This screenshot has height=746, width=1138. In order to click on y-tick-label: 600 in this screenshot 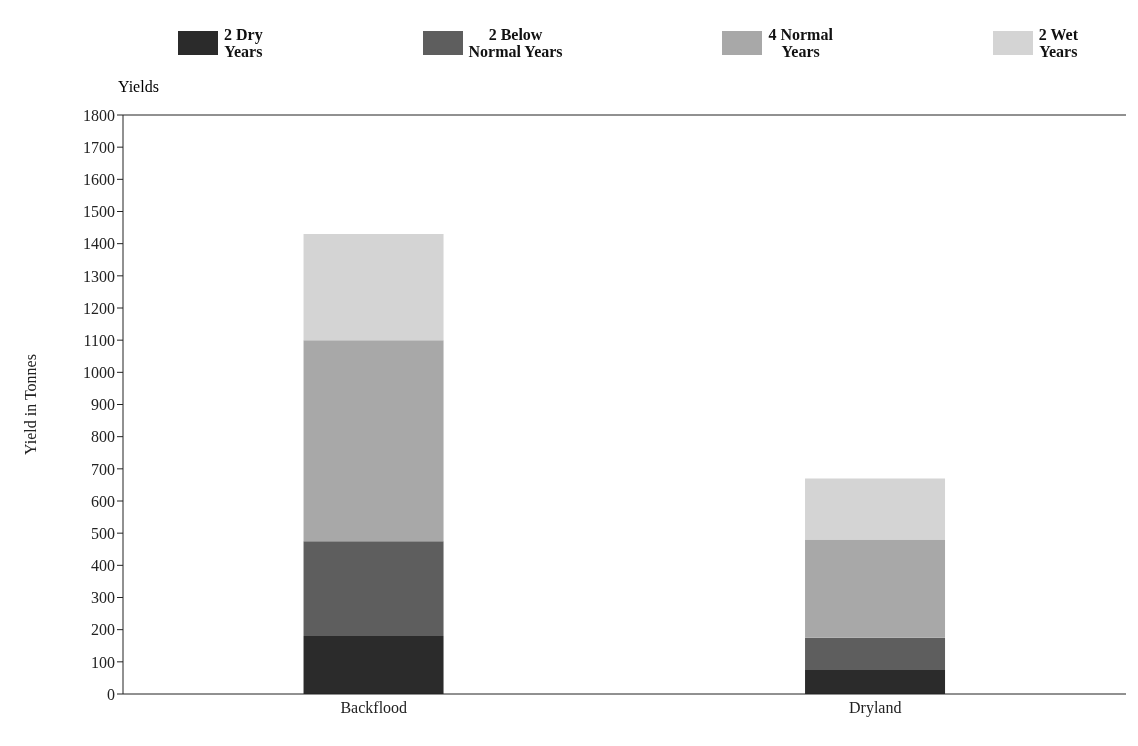, I will do `click(103, 501)`.